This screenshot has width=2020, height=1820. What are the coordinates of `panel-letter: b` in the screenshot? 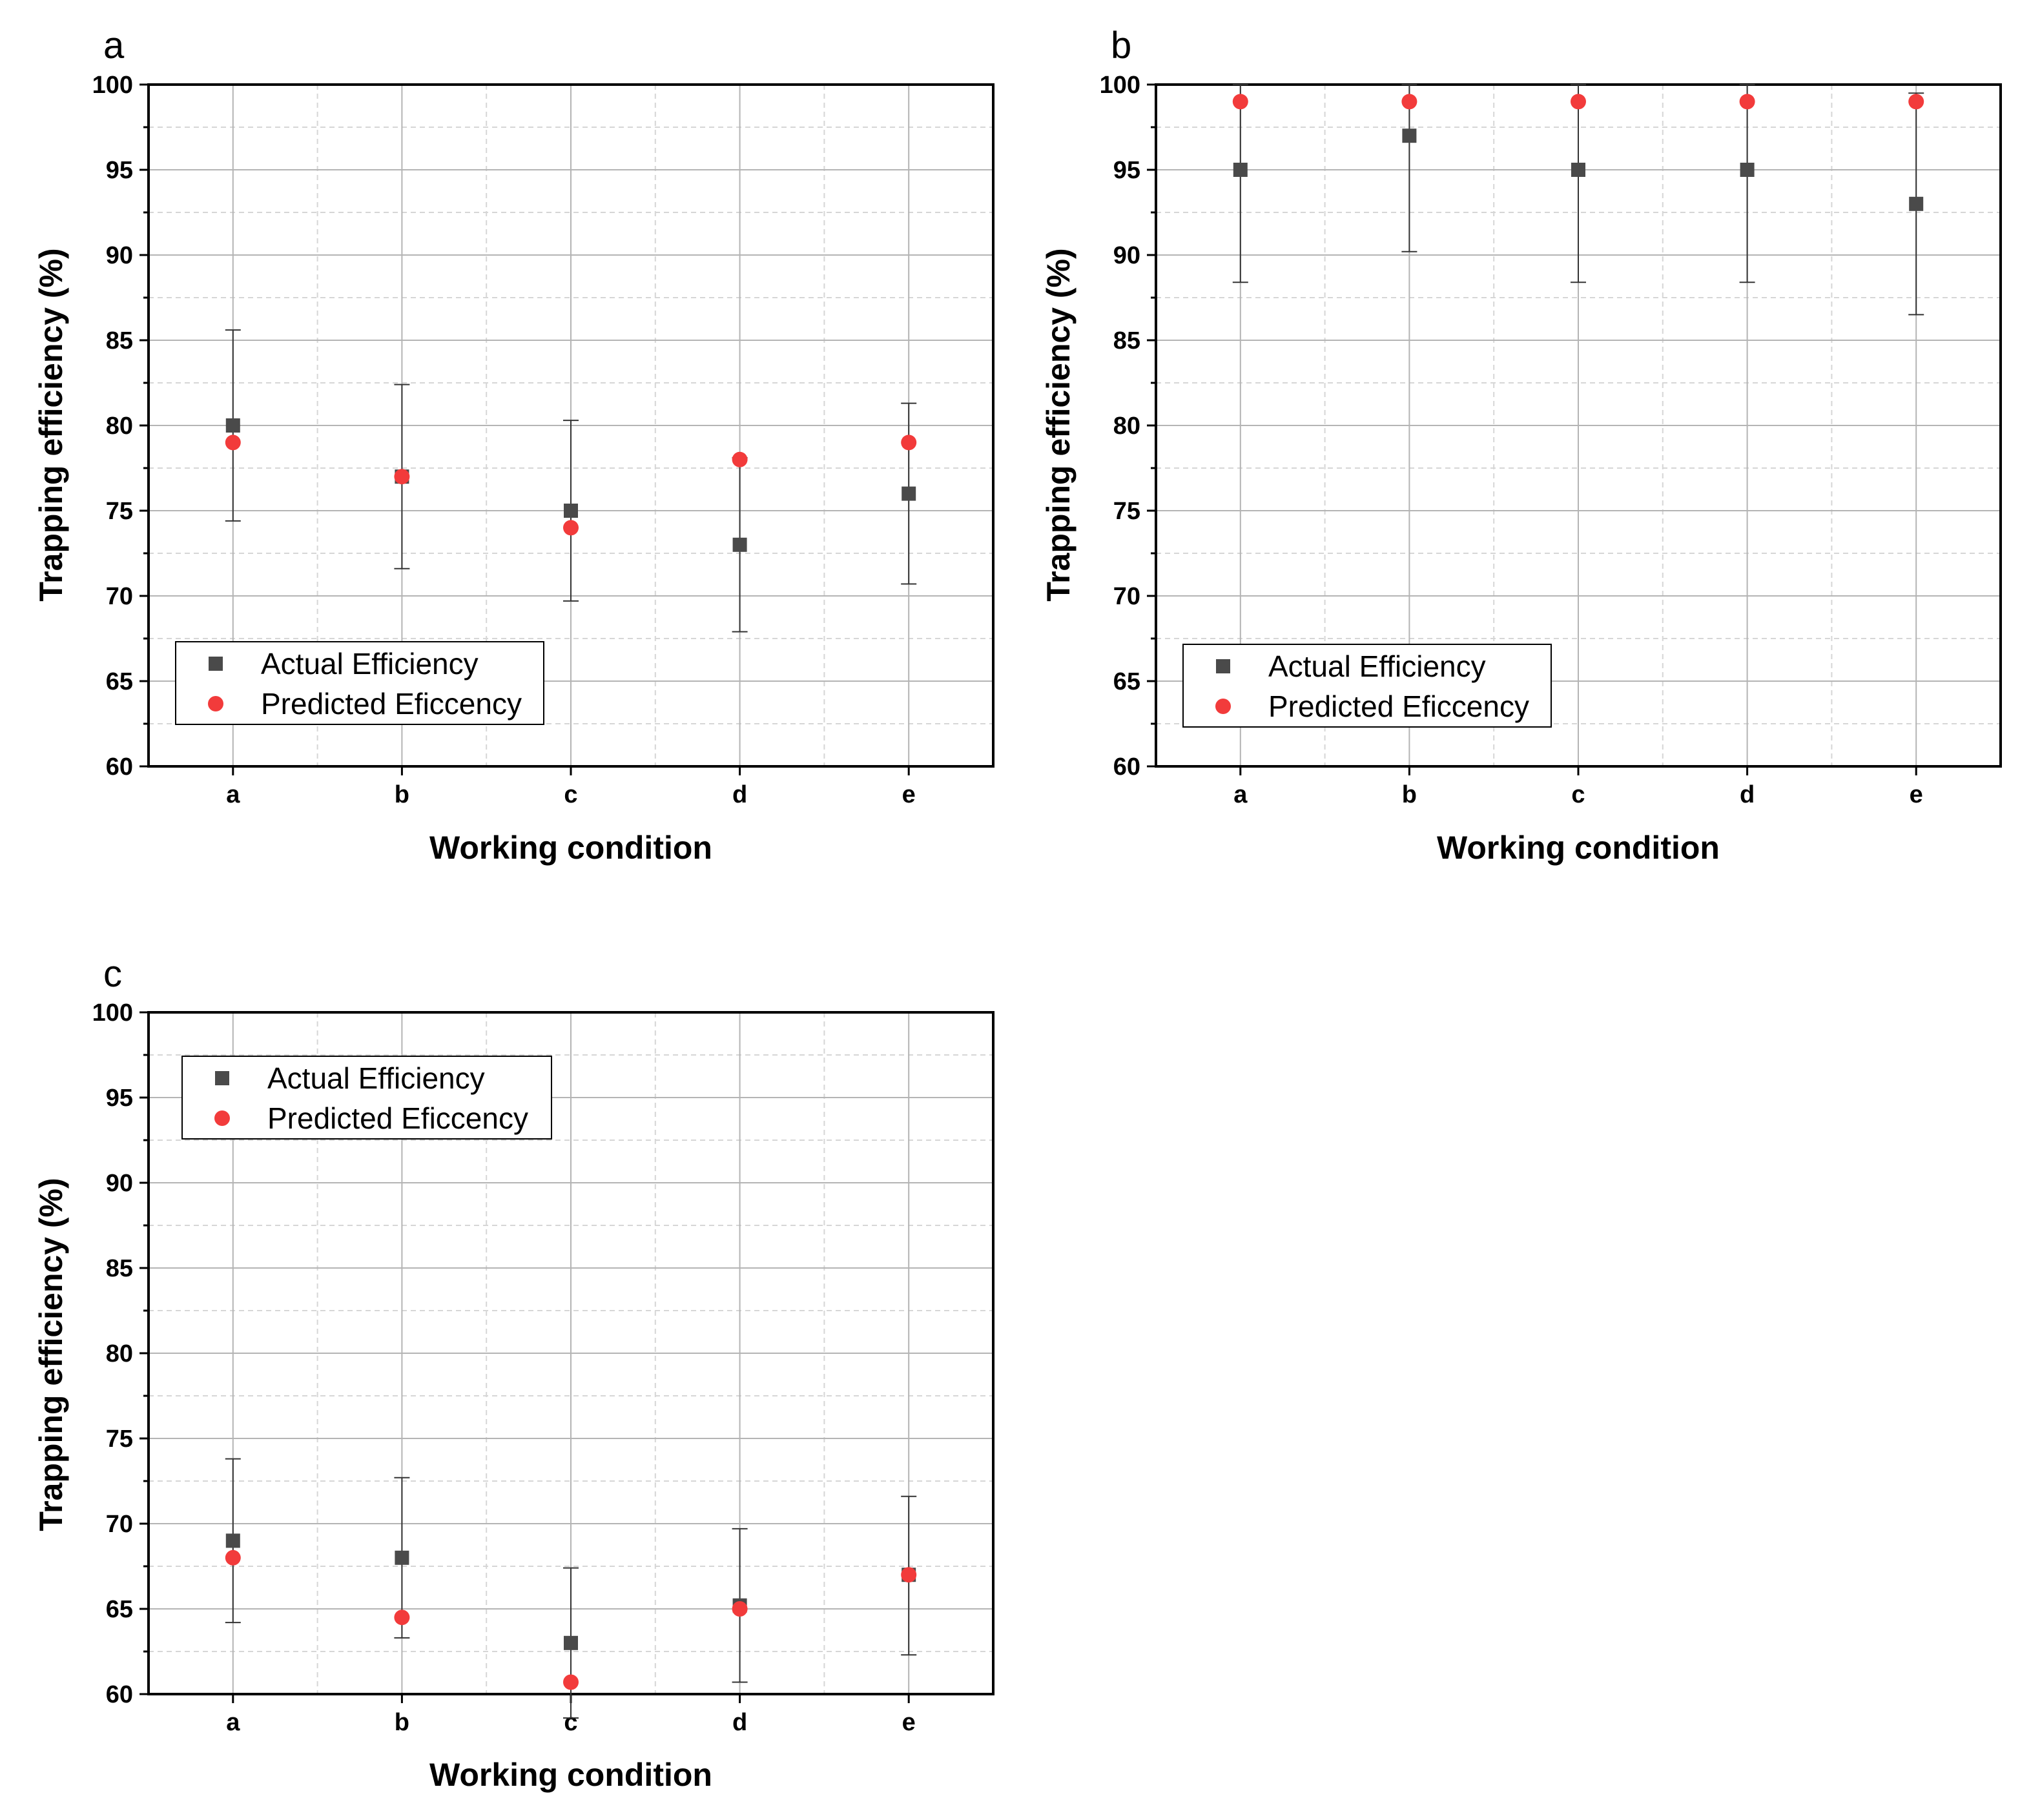 It's located at (1121, 45).